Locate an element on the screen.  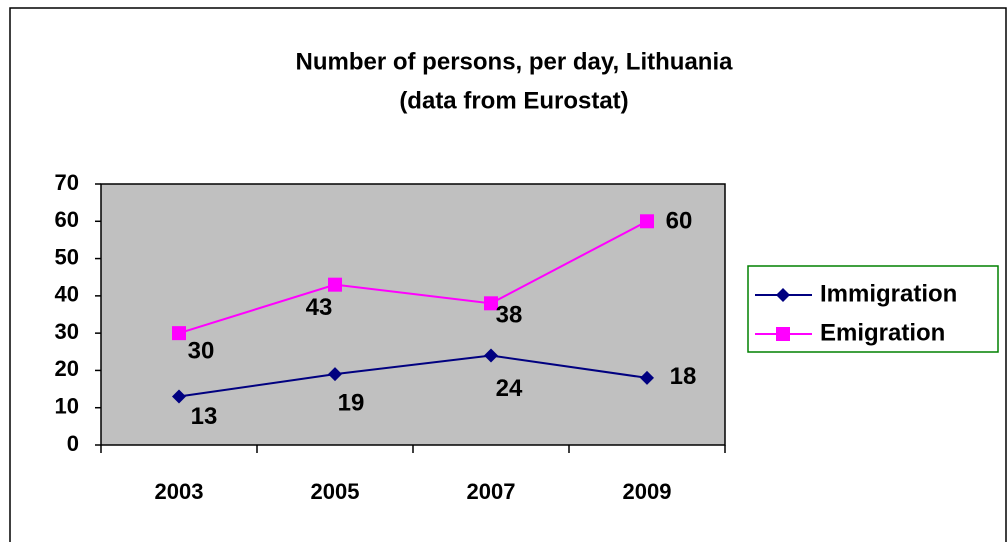
legend-label: Immigration is located at coordinates (888, 293).